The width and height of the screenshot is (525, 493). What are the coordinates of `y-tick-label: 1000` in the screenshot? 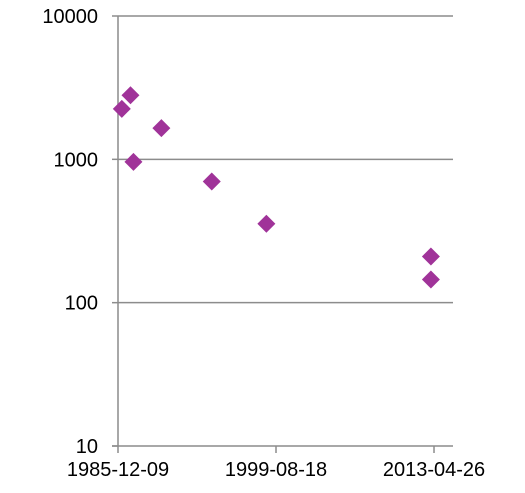 It's located at (76, 160).